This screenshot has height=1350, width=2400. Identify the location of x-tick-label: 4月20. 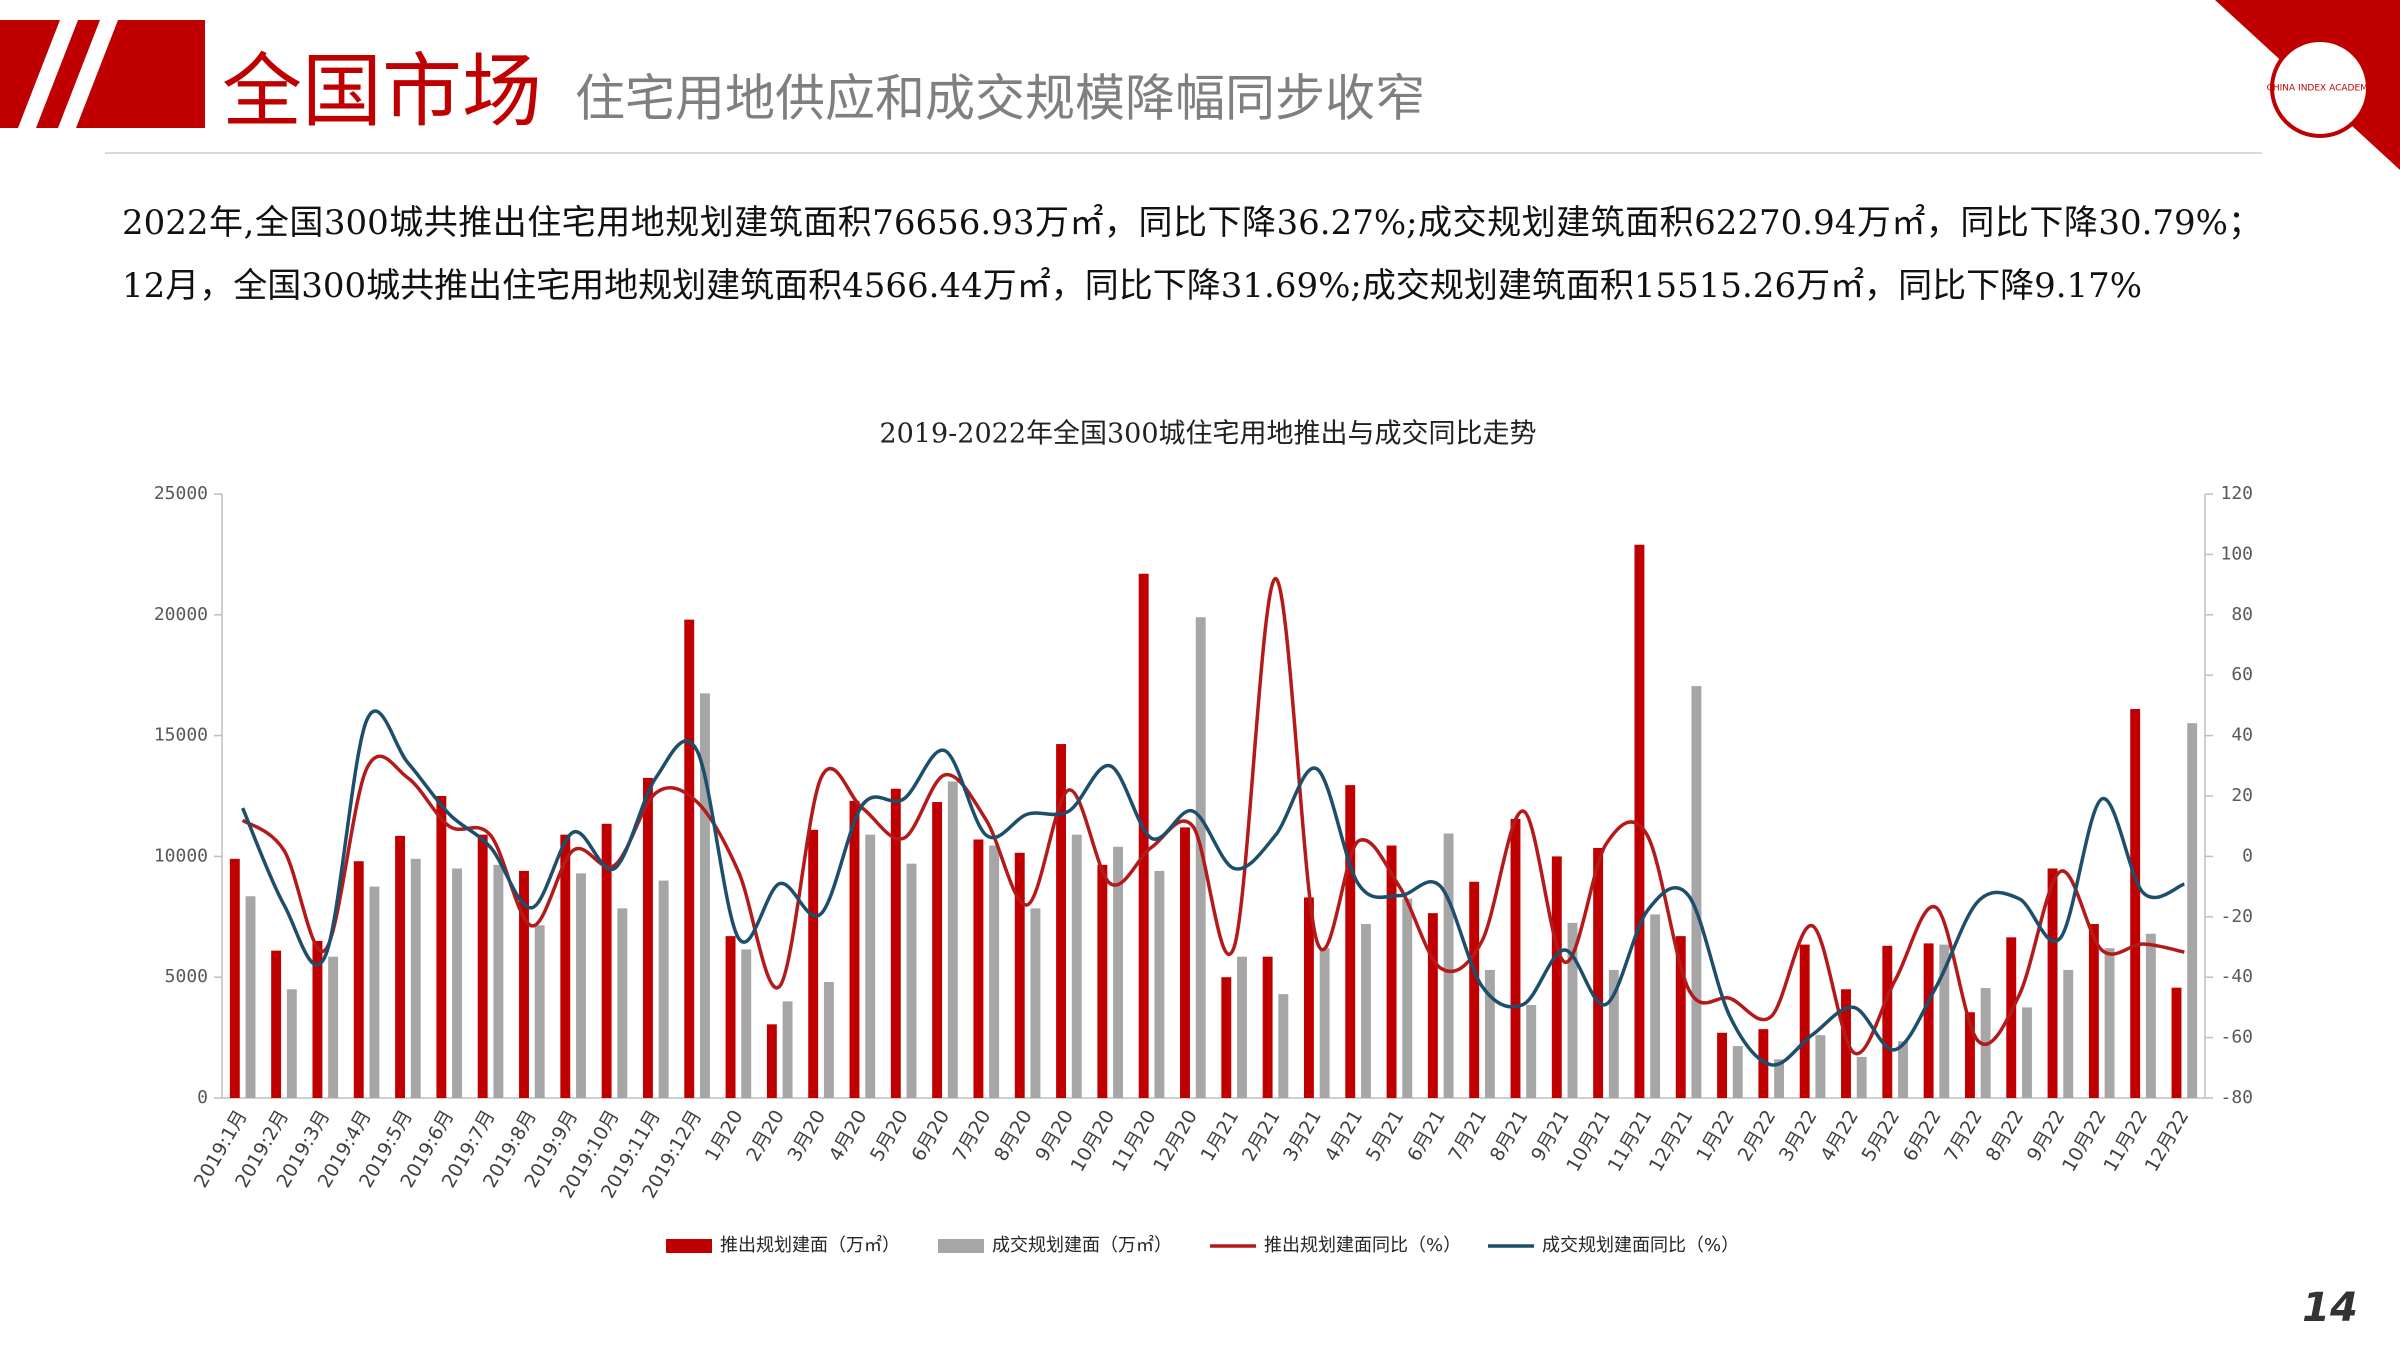
(848, 1135).